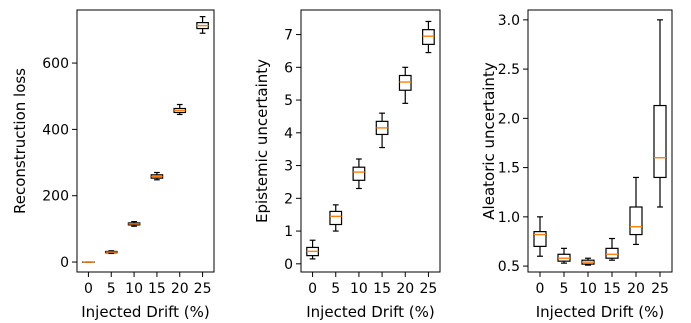 The width and height of the screenshot is (691, 323). What do you see at coordinates (55, 197) in the screenshot?
I see `y-tick-label: 200` at bounding box center [55, 197].